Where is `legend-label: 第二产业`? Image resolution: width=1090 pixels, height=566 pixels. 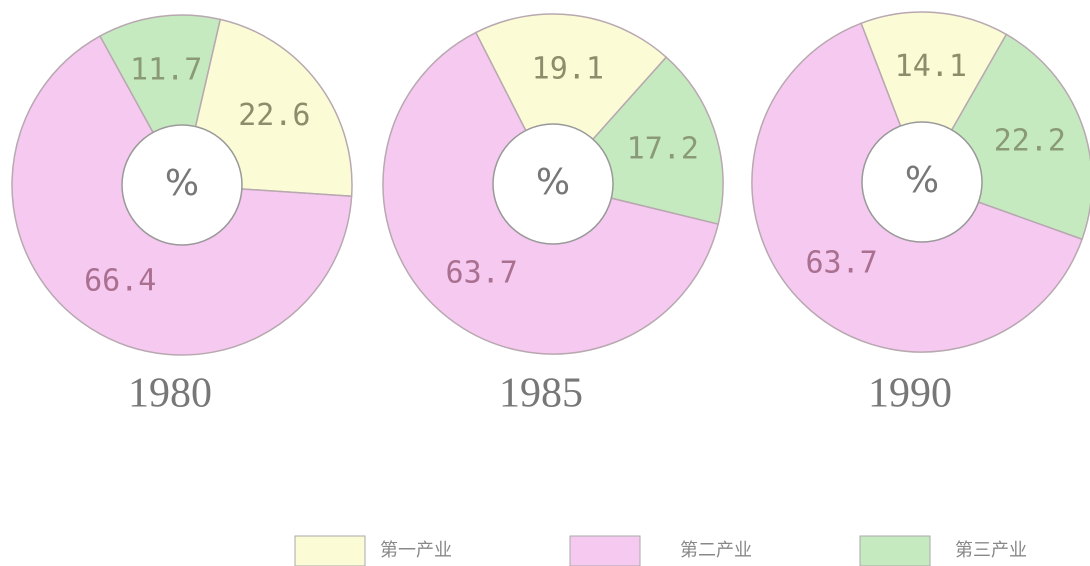 legend-label: 第二产业 is located at coordinates (716, 550).